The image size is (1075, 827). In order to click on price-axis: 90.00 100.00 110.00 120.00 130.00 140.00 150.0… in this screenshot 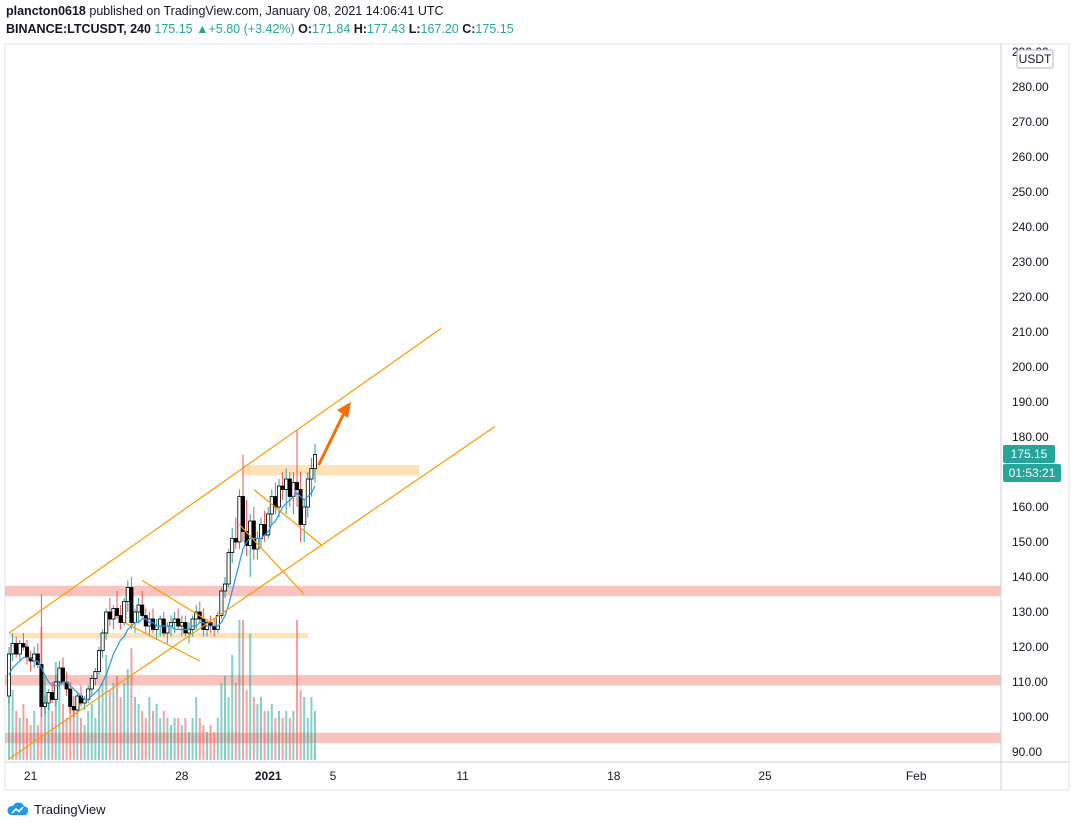, I will do `click(1030, 402)`.